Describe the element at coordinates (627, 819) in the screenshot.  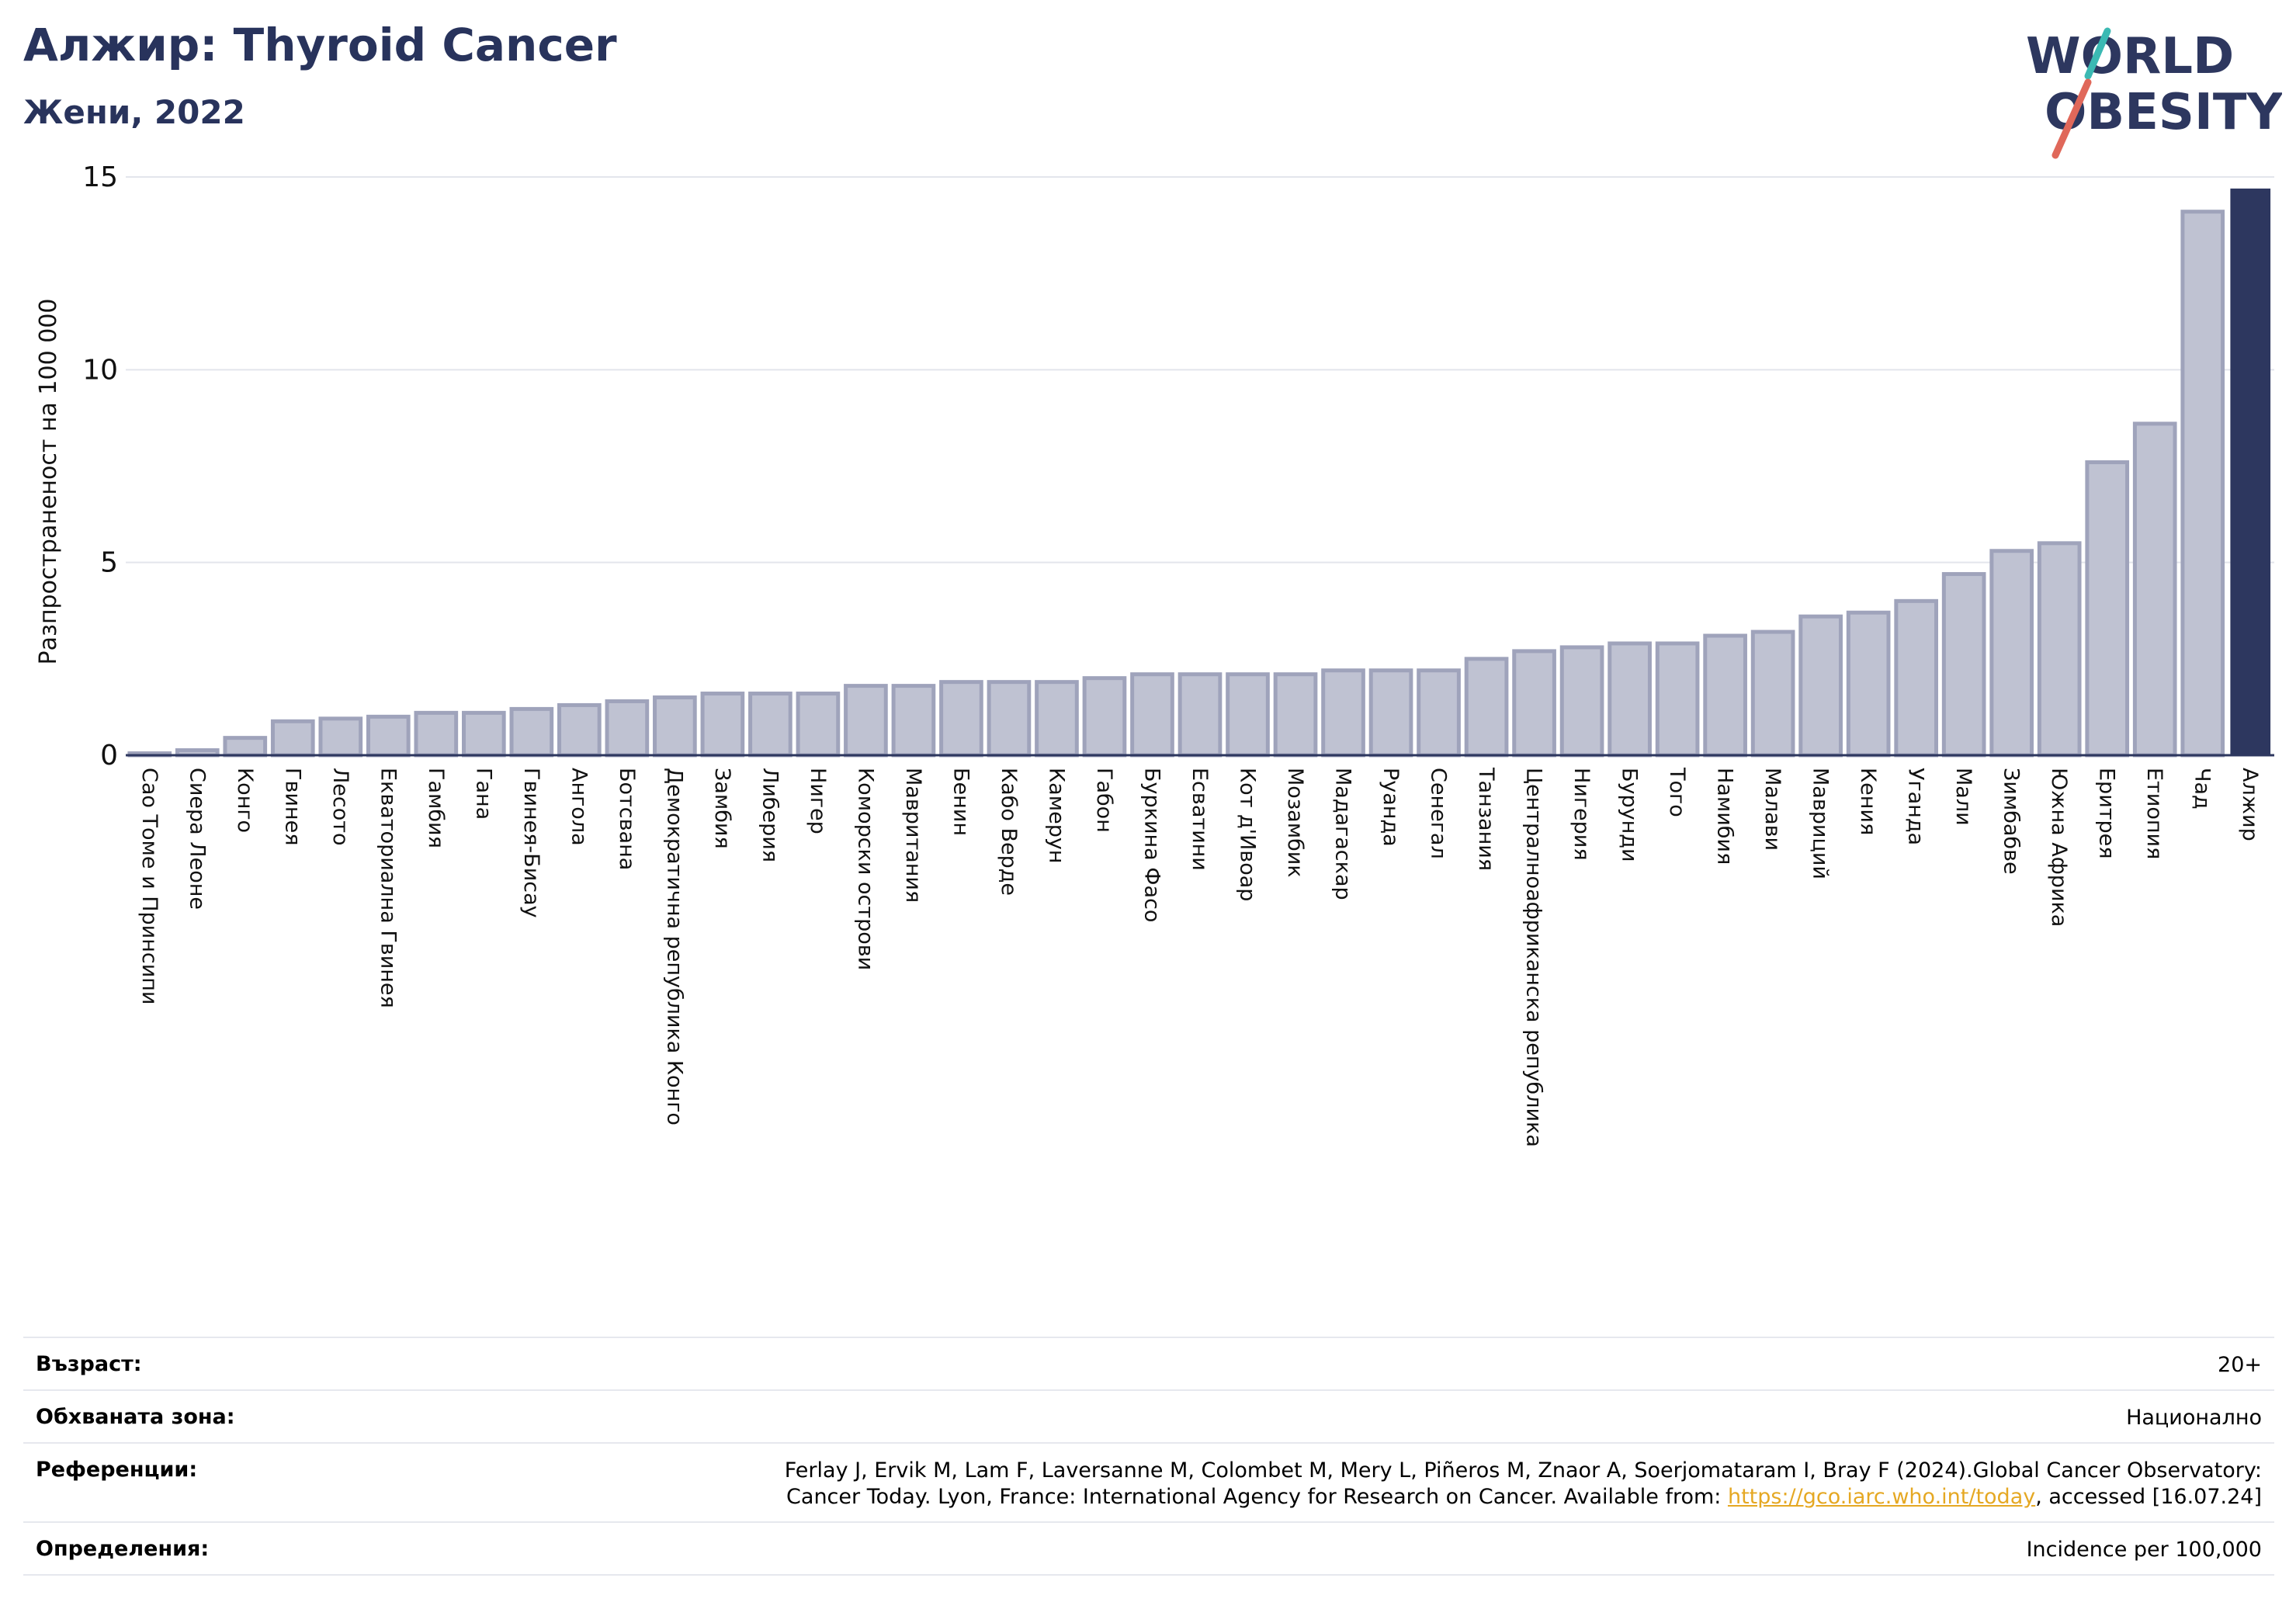
I see `x-tick-label: Ботсвана` at that location.